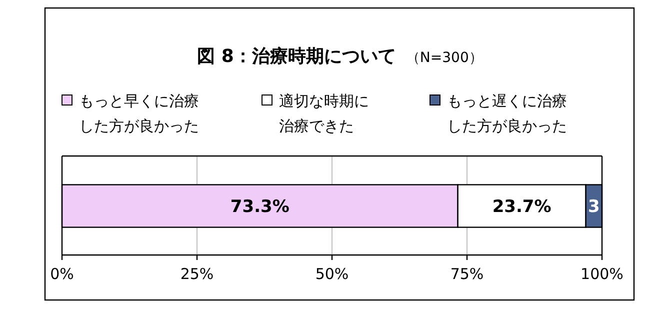 The height and width of the screenshot is (330, 664). What do you see at coordinates (602, 274) in the screenshot?
I see `x-tick-label: 100%` at bounding box center [602, 274].